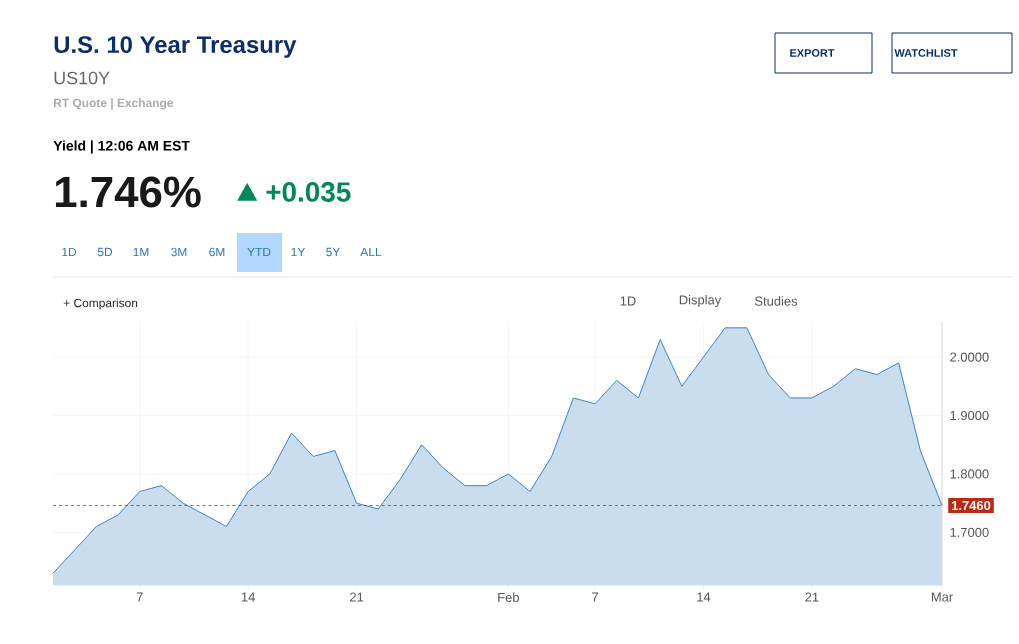 The image size is (1019, 644). What do you see at coordinates (259, 252) in the screenshot?
I see `text: YTD` at bounding box center [259, 252].